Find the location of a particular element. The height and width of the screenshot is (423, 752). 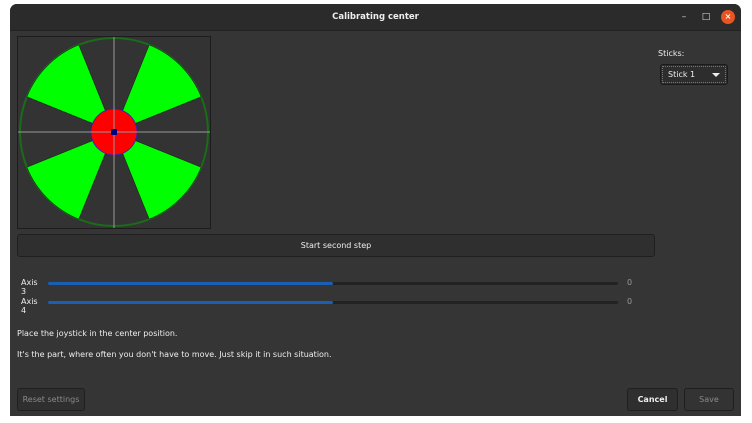

close-button: × is located at coordinates (728, 17).